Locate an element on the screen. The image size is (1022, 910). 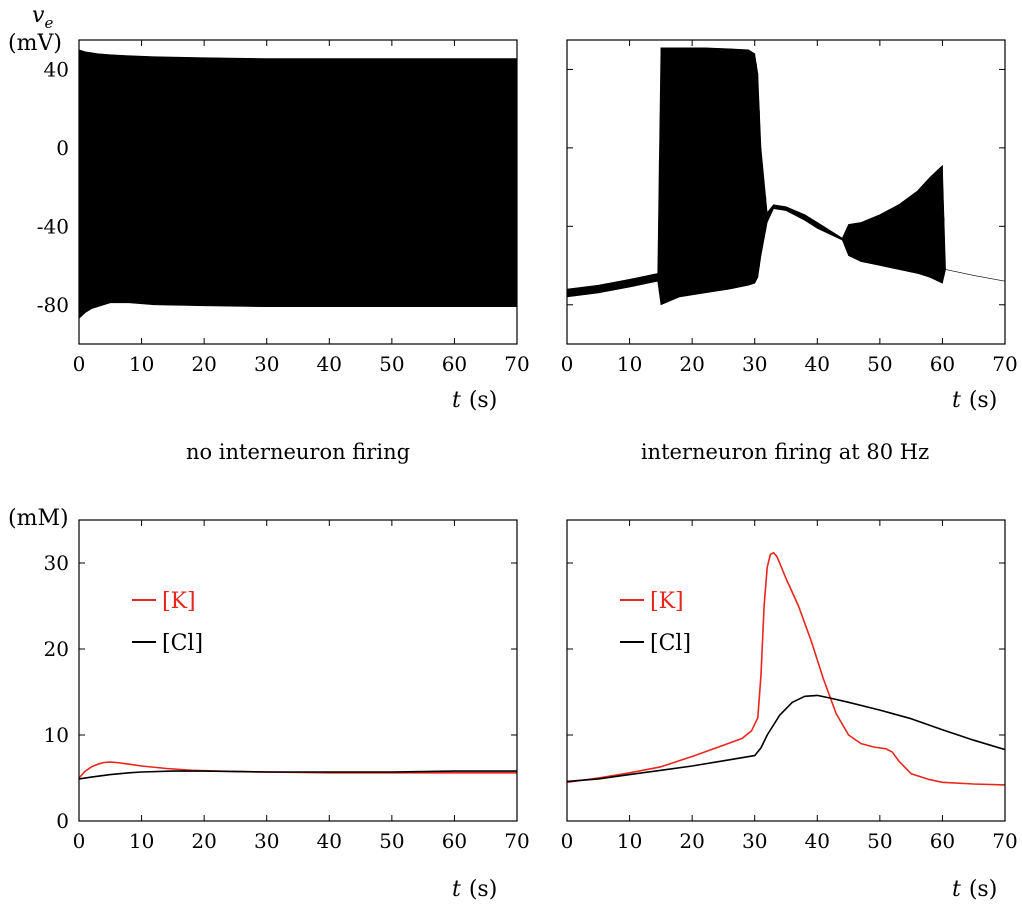
caption-right: interneuron firing at 80 Hz is located at coordinates (785, 452).